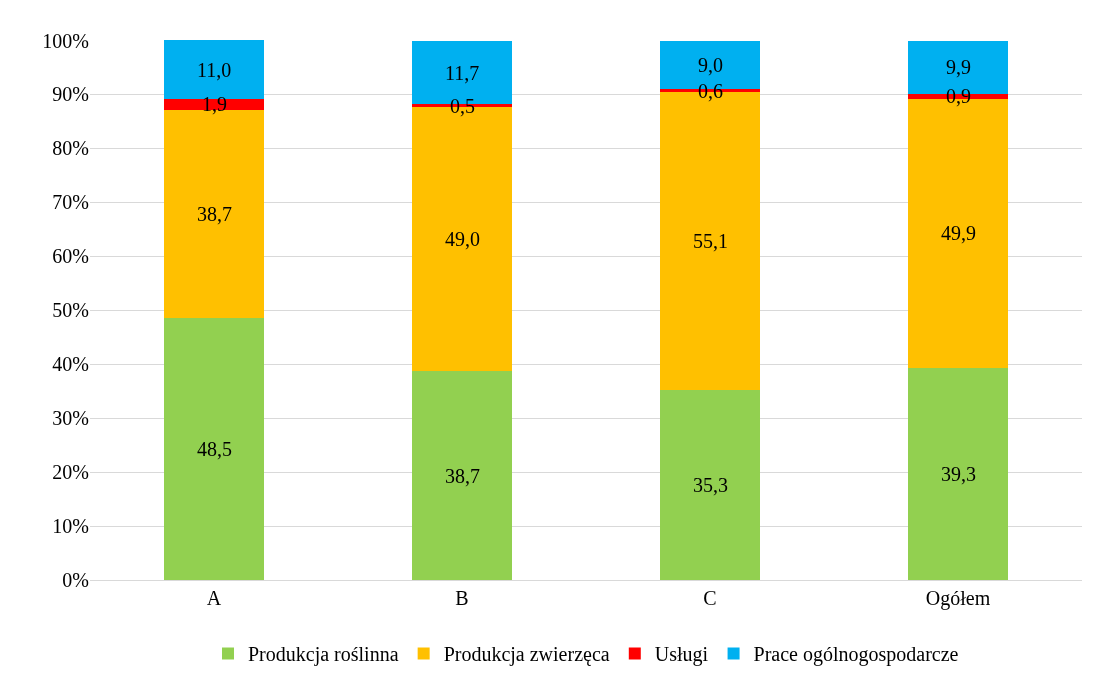 The width and height of the screenshot is (1102, 690). What do you see at coordinates (526, 655) in the screenshot?
I see `legend-label: Produkcja zwierzęca` at bounding box center [526, 655].